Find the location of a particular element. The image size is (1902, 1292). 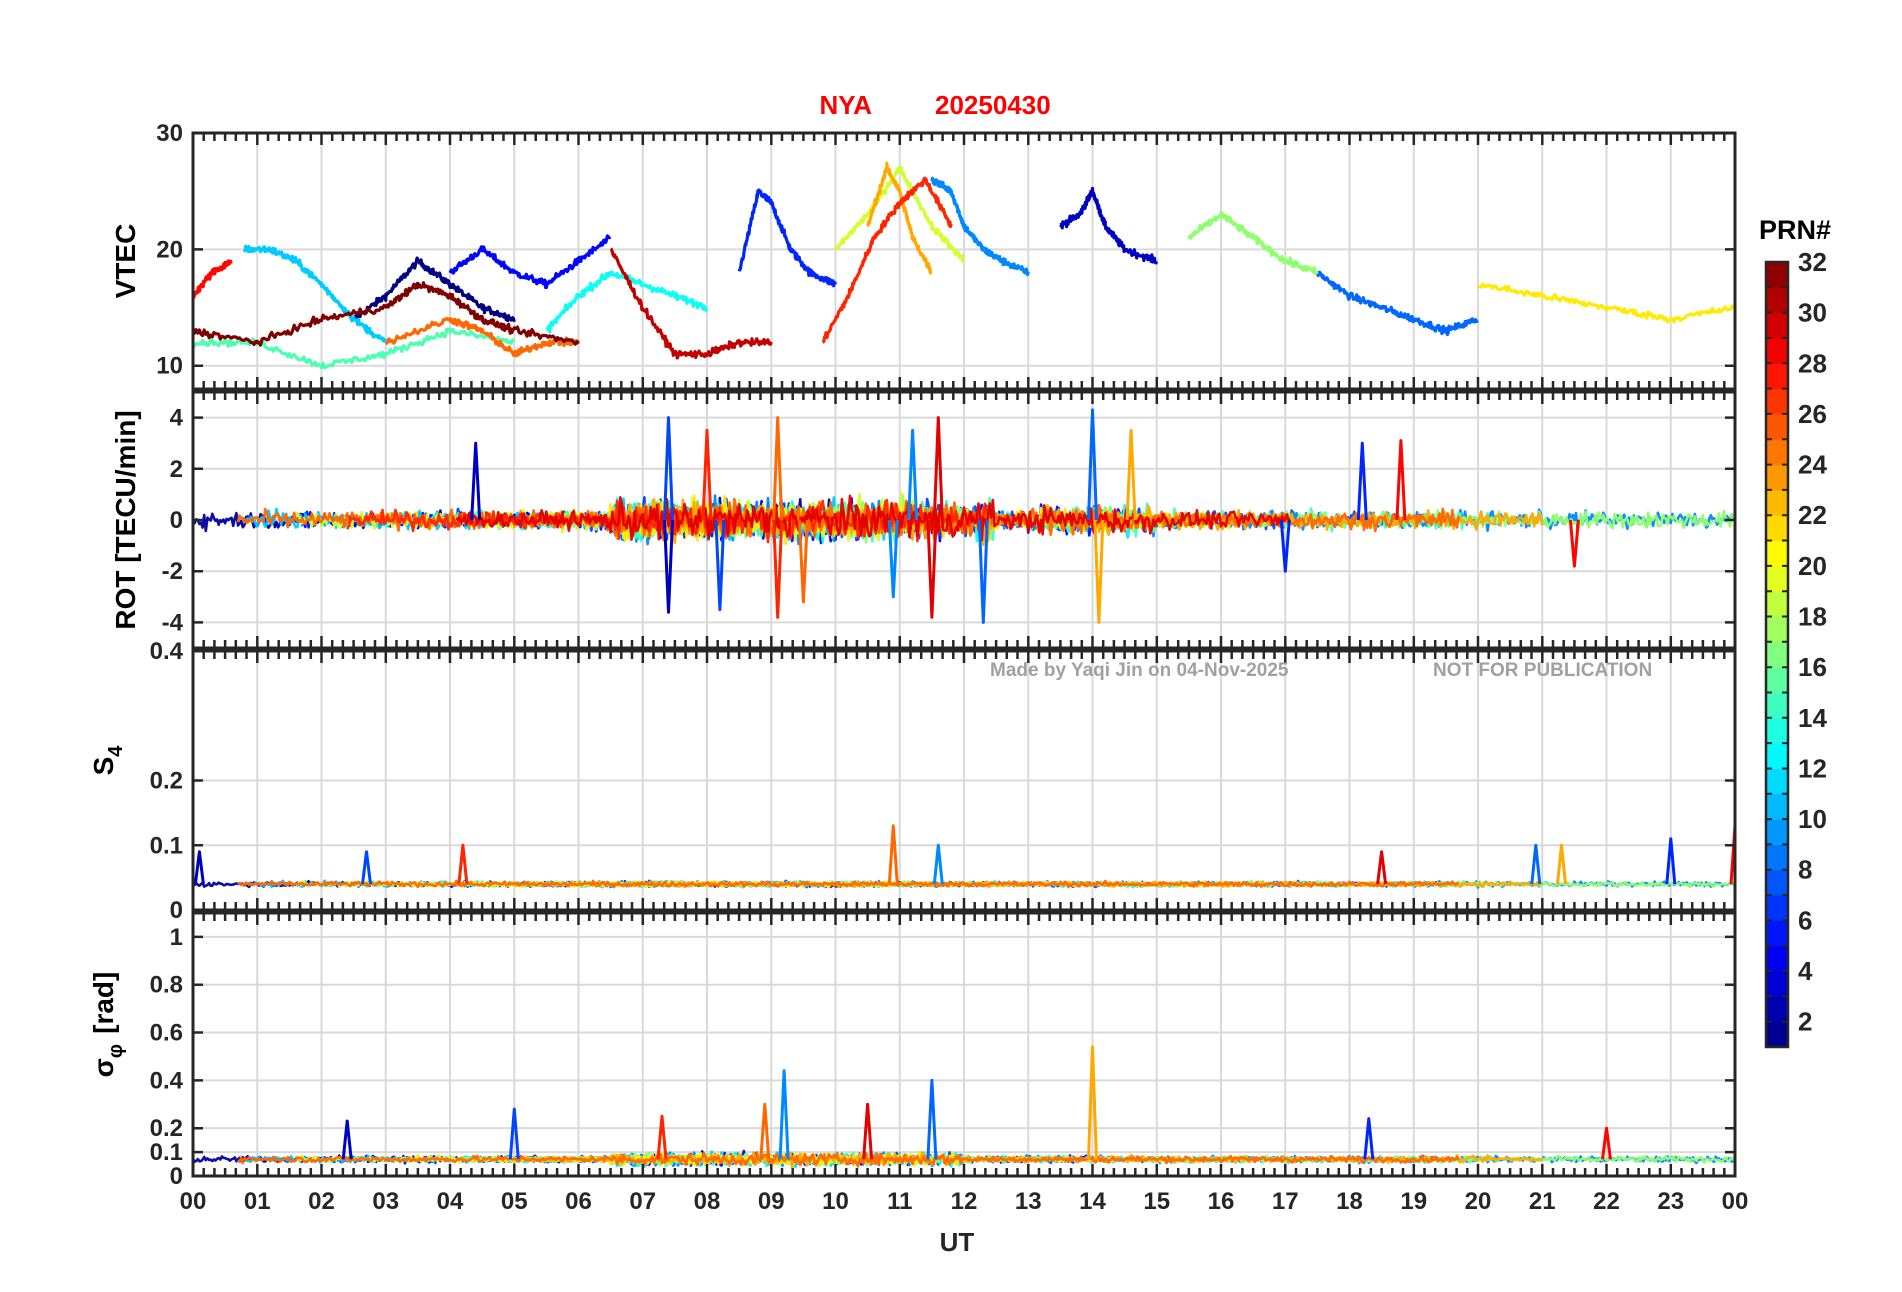

x-tick-label: 19 is located at coordinates (1413, 1201).